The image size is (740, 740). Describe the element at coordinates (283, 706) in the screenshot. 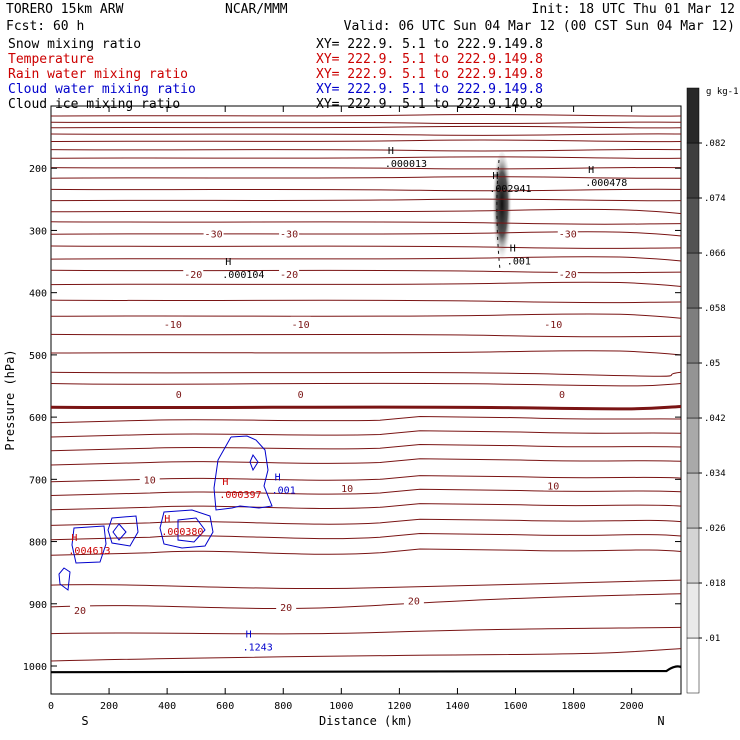

I see `x-tick-label: 800` at that location.